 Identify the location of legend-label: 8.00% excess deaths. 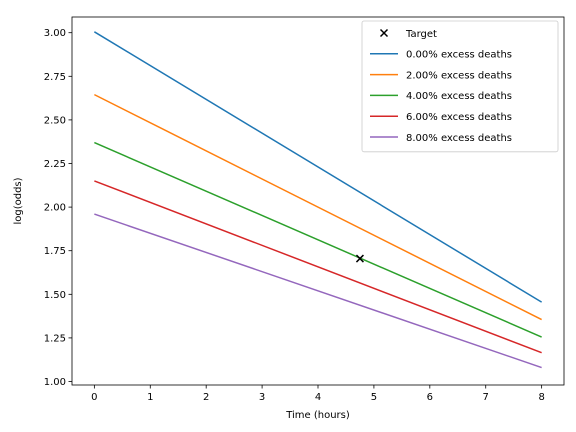
(459, 138).